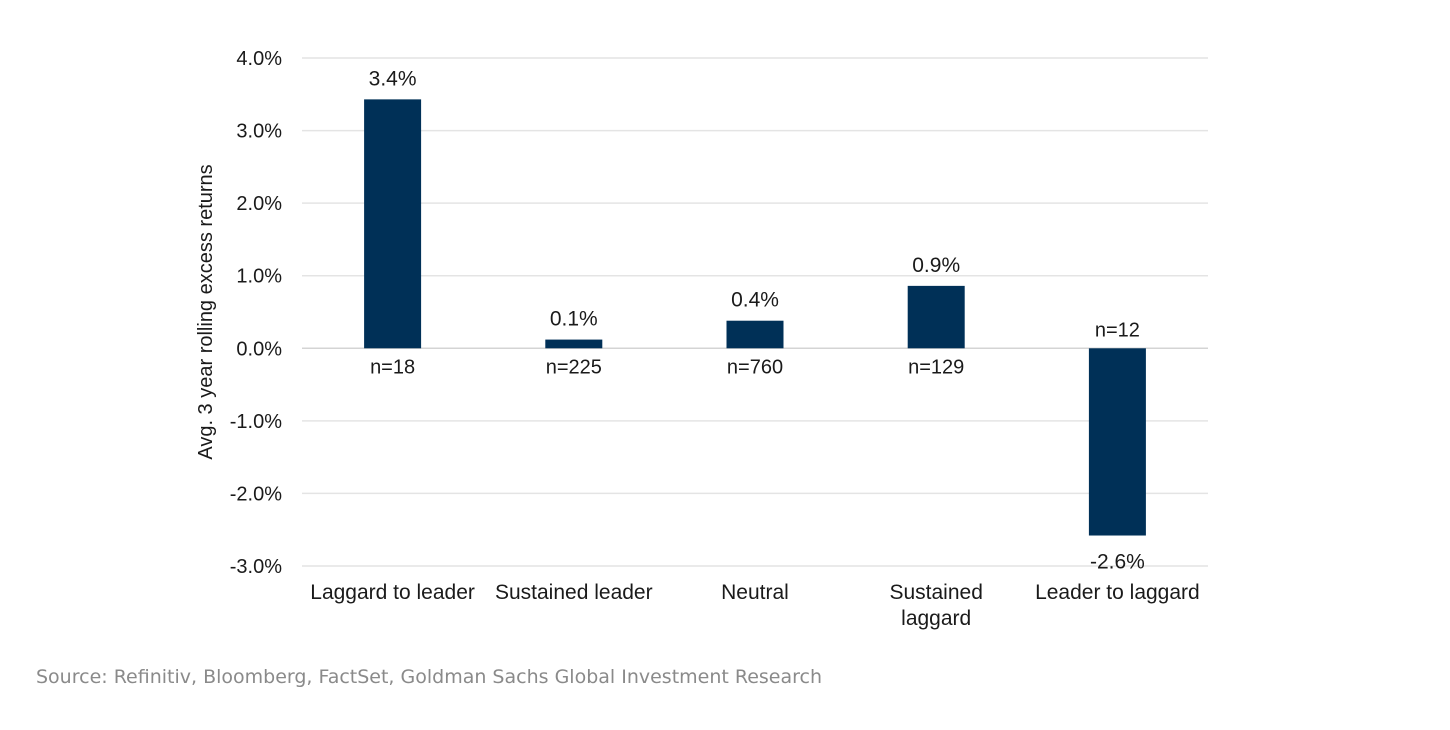 The width and height of the screenshot is (1450, 730). I want to click on y-tick-label: -2.0%, so click(256, 494).